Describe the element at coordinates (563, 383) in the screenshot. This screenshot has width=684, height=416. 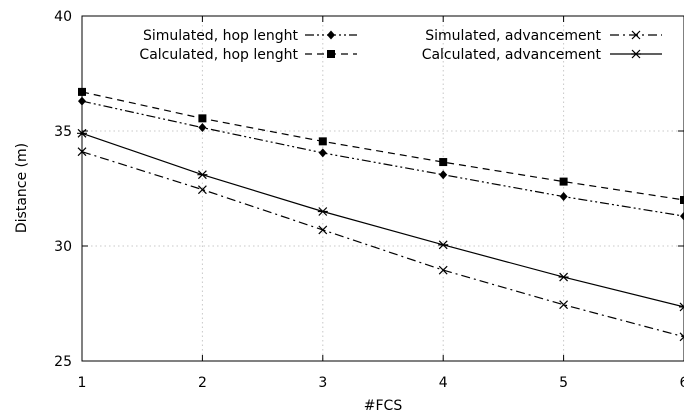
I see `x-tick-label: 5` at that location.